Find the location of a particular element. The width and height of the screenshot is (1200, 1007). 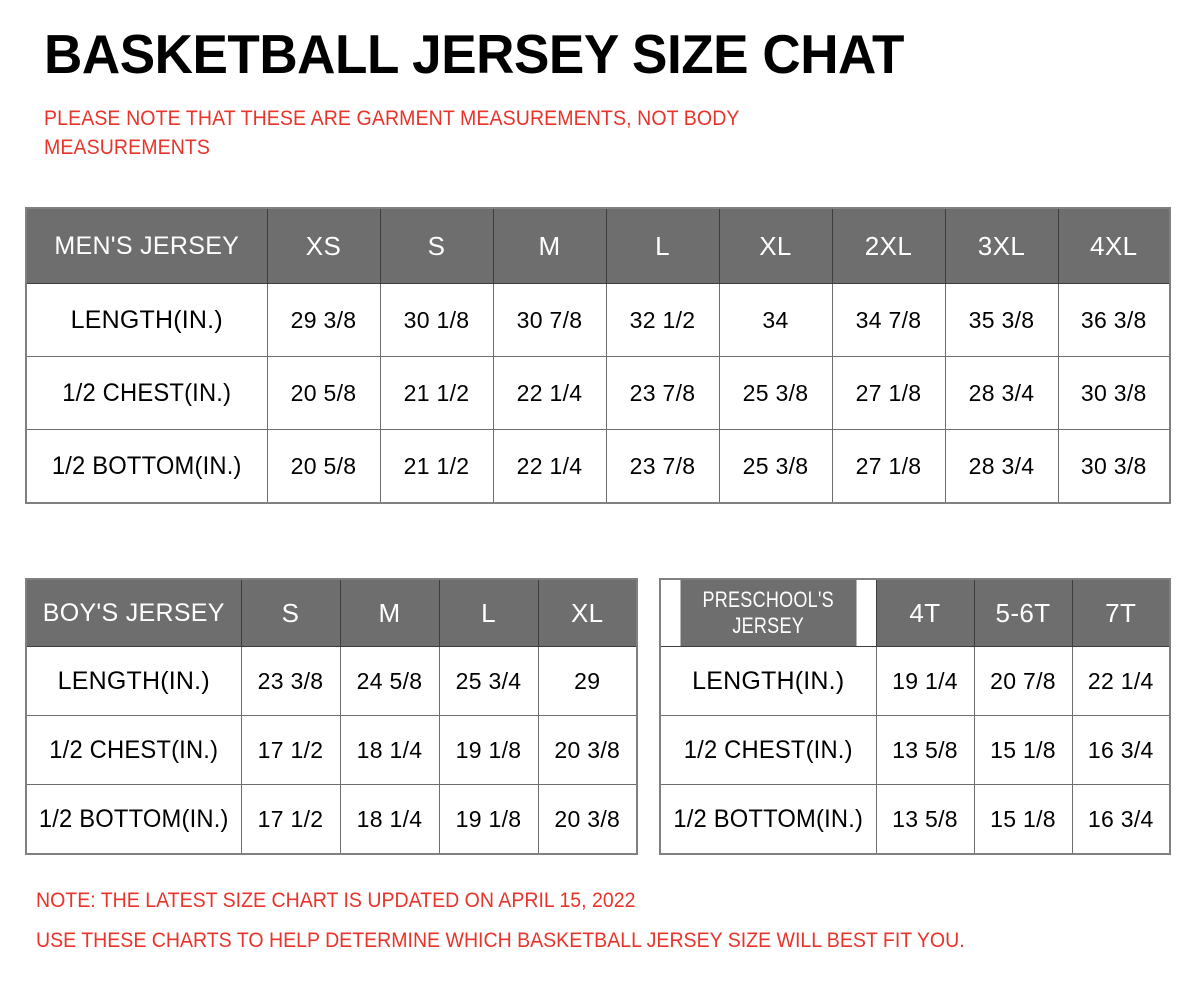

table-cell: 34 7/8 is located at coordinates (888, 320).